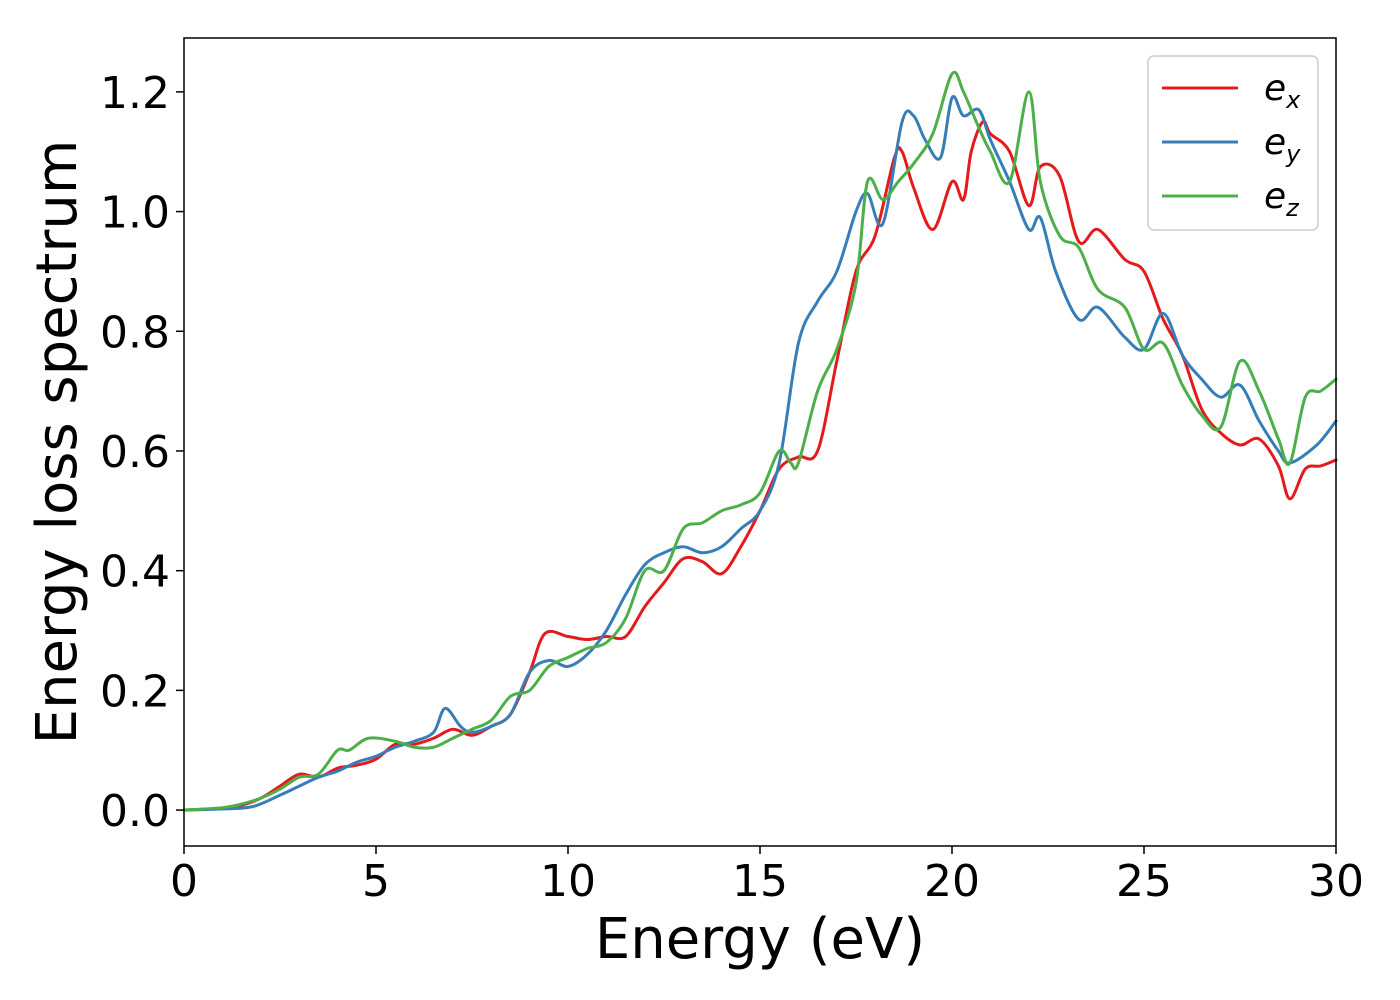 The width and height of the screenshot is (1400, 1000). What do you see at coordinates (57, 442) in the screenshot?
I see `y-axis-title: Energy loss spectrum` at bounding box center [57, 442].